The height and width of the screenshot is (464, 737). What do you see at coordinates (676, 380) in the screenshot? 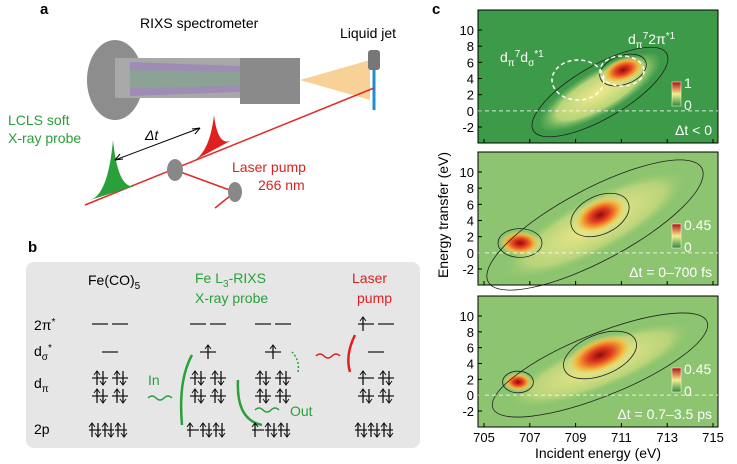
I see `colorbar` at bounding box center [676, 380].